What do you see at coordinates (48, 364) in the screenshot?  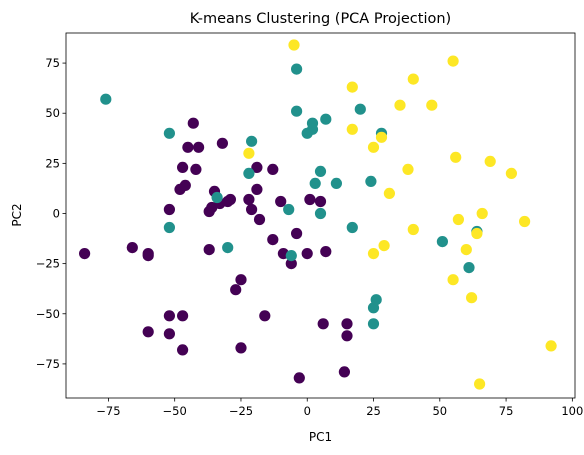 I see `y-tick-label: −75` at bounding box center [48, 364].